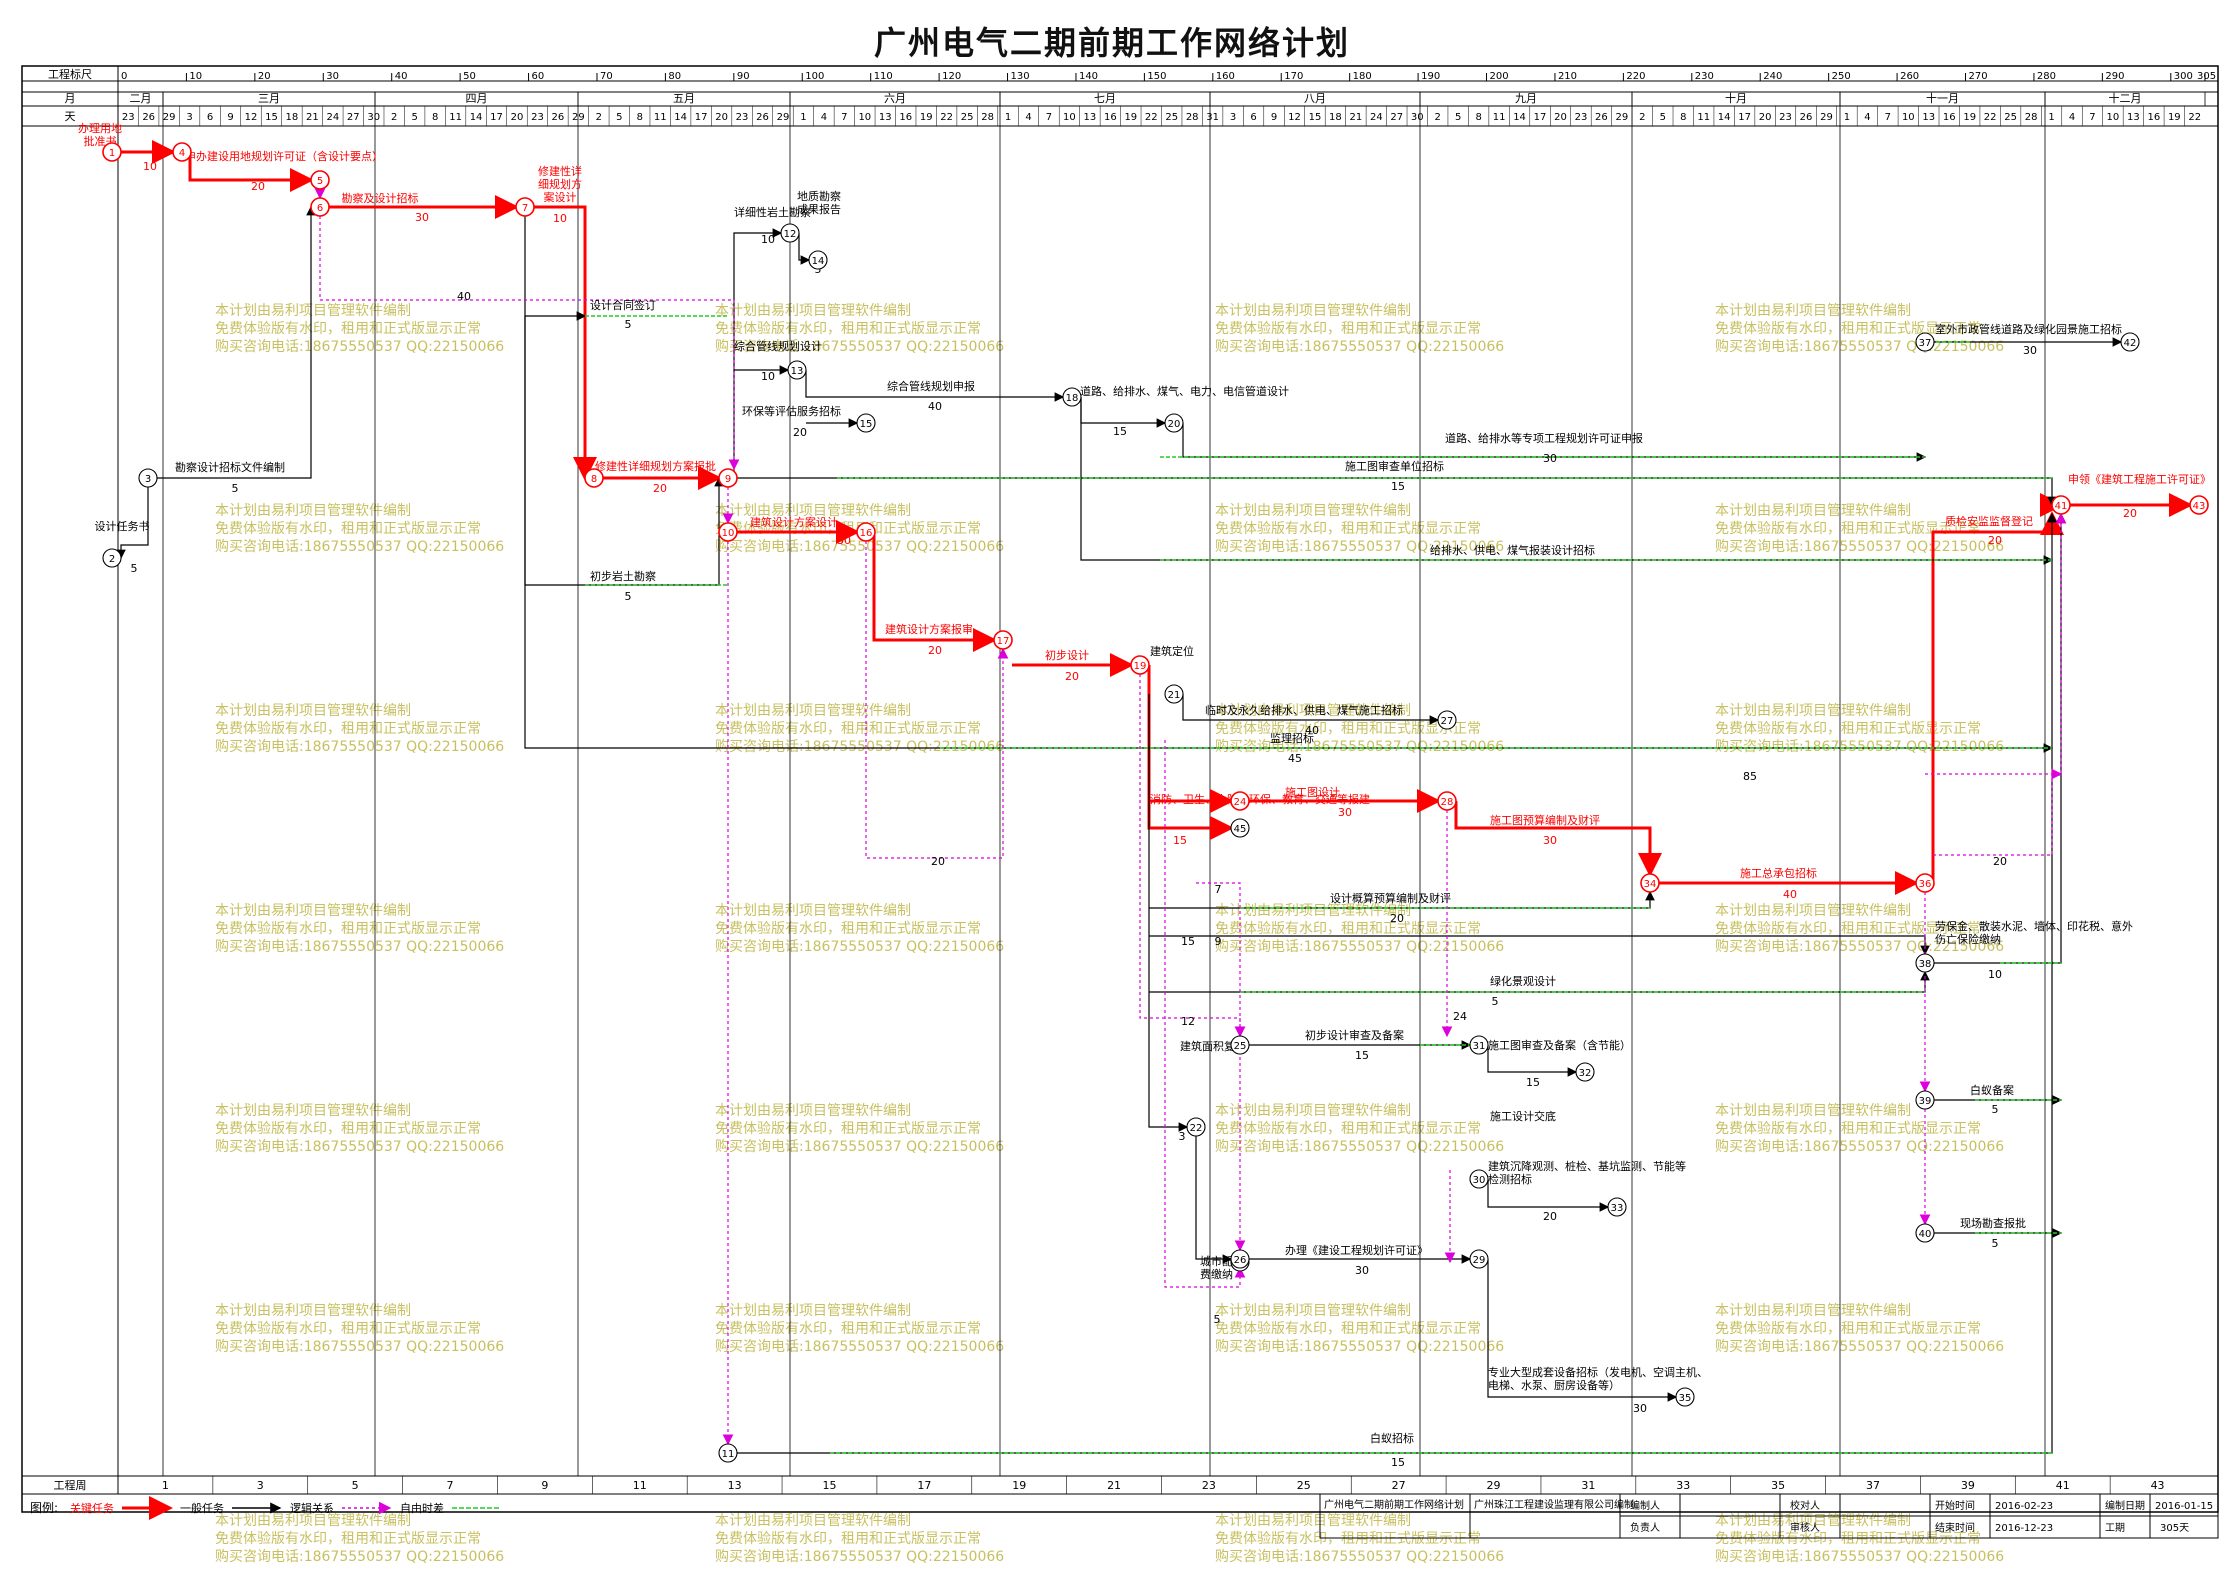 The height and width of the screenshot is (1577, 2224). I want to click on event-node-11: 11, so click(728, 1453).